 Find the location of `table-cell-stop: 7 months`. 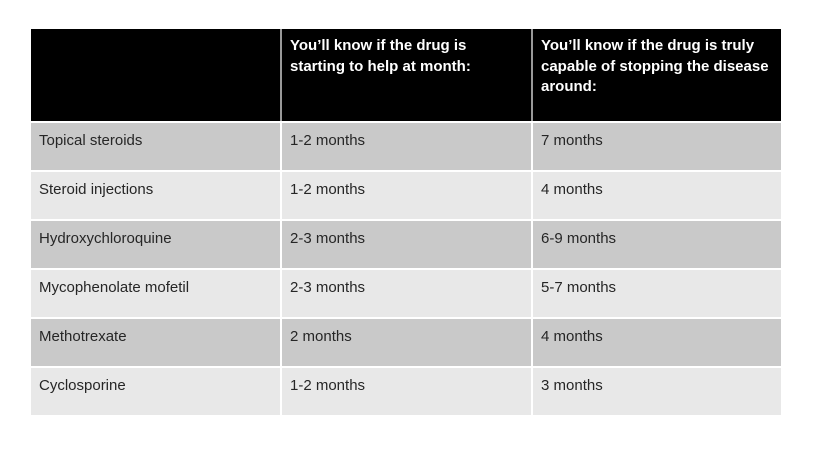

table-cell-stop: 7 months is located at coordinates (657, 146).